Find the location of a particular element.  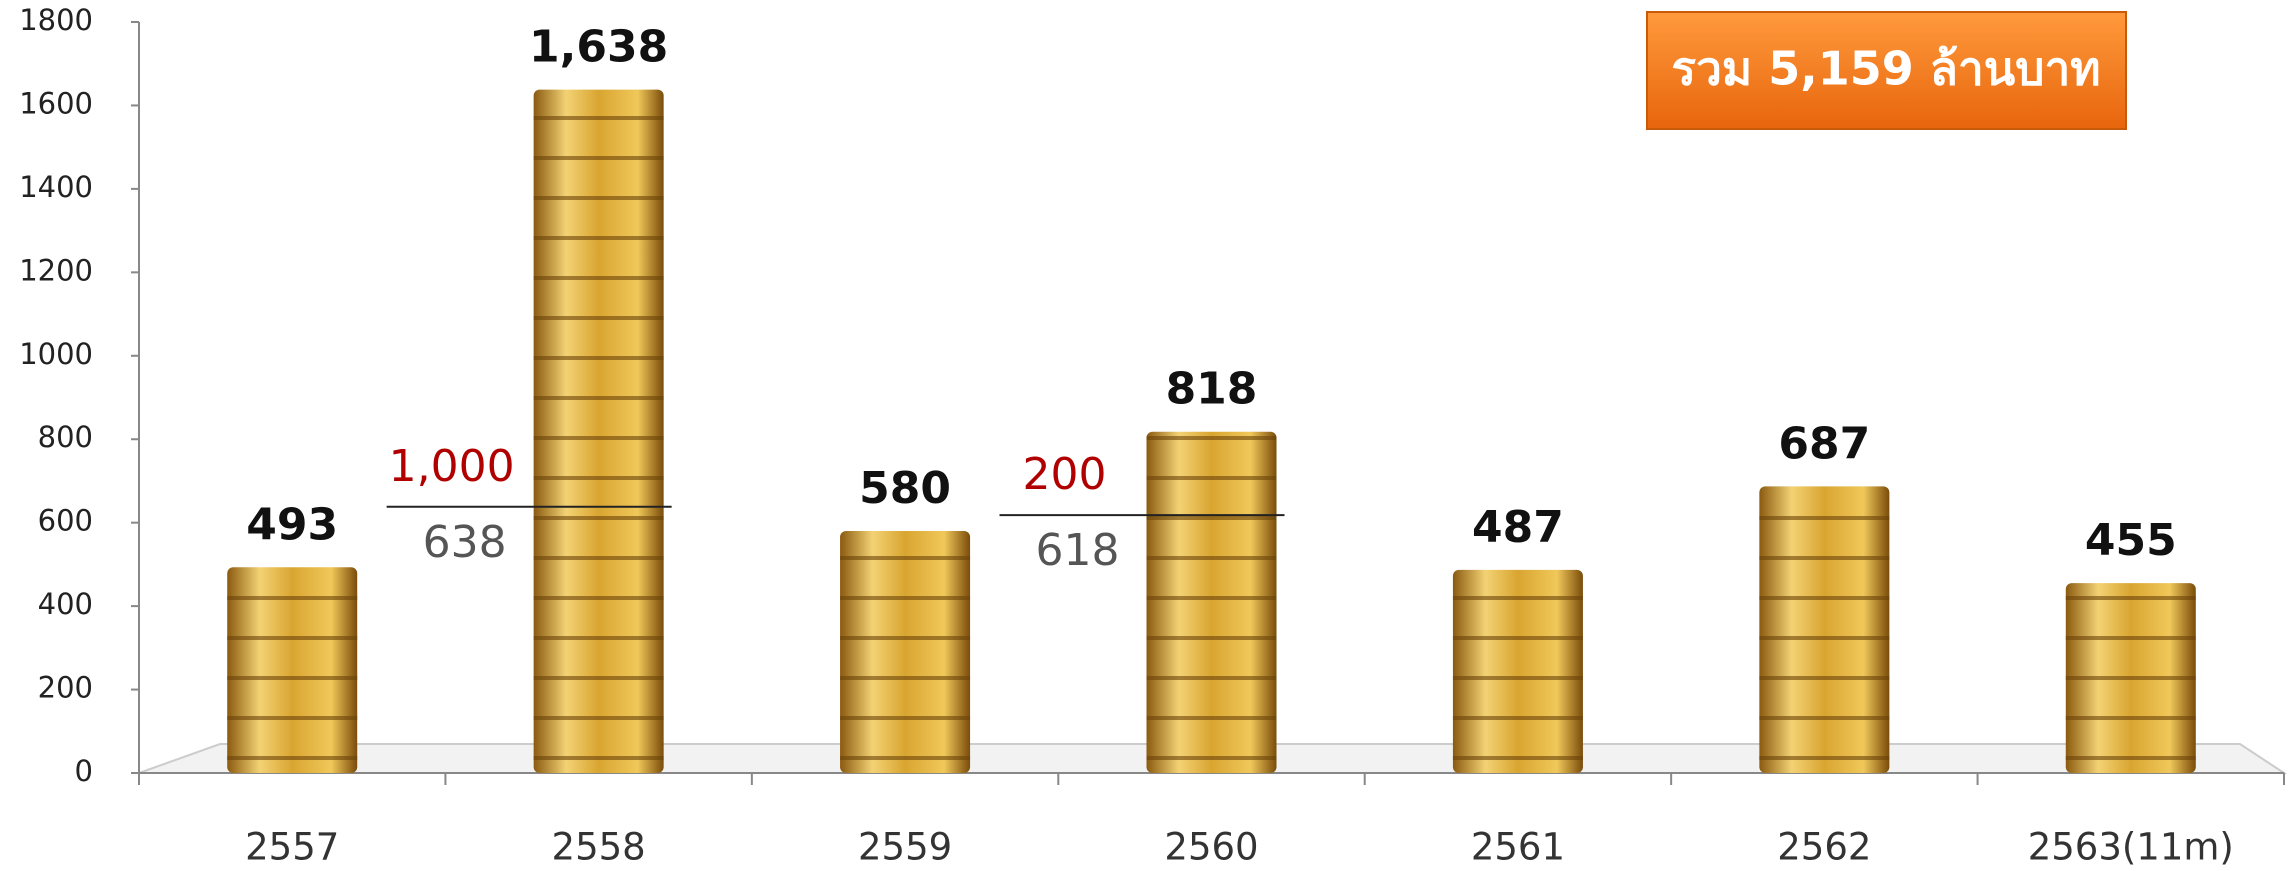

value-label: 493 is located at coordinates (292, 524).